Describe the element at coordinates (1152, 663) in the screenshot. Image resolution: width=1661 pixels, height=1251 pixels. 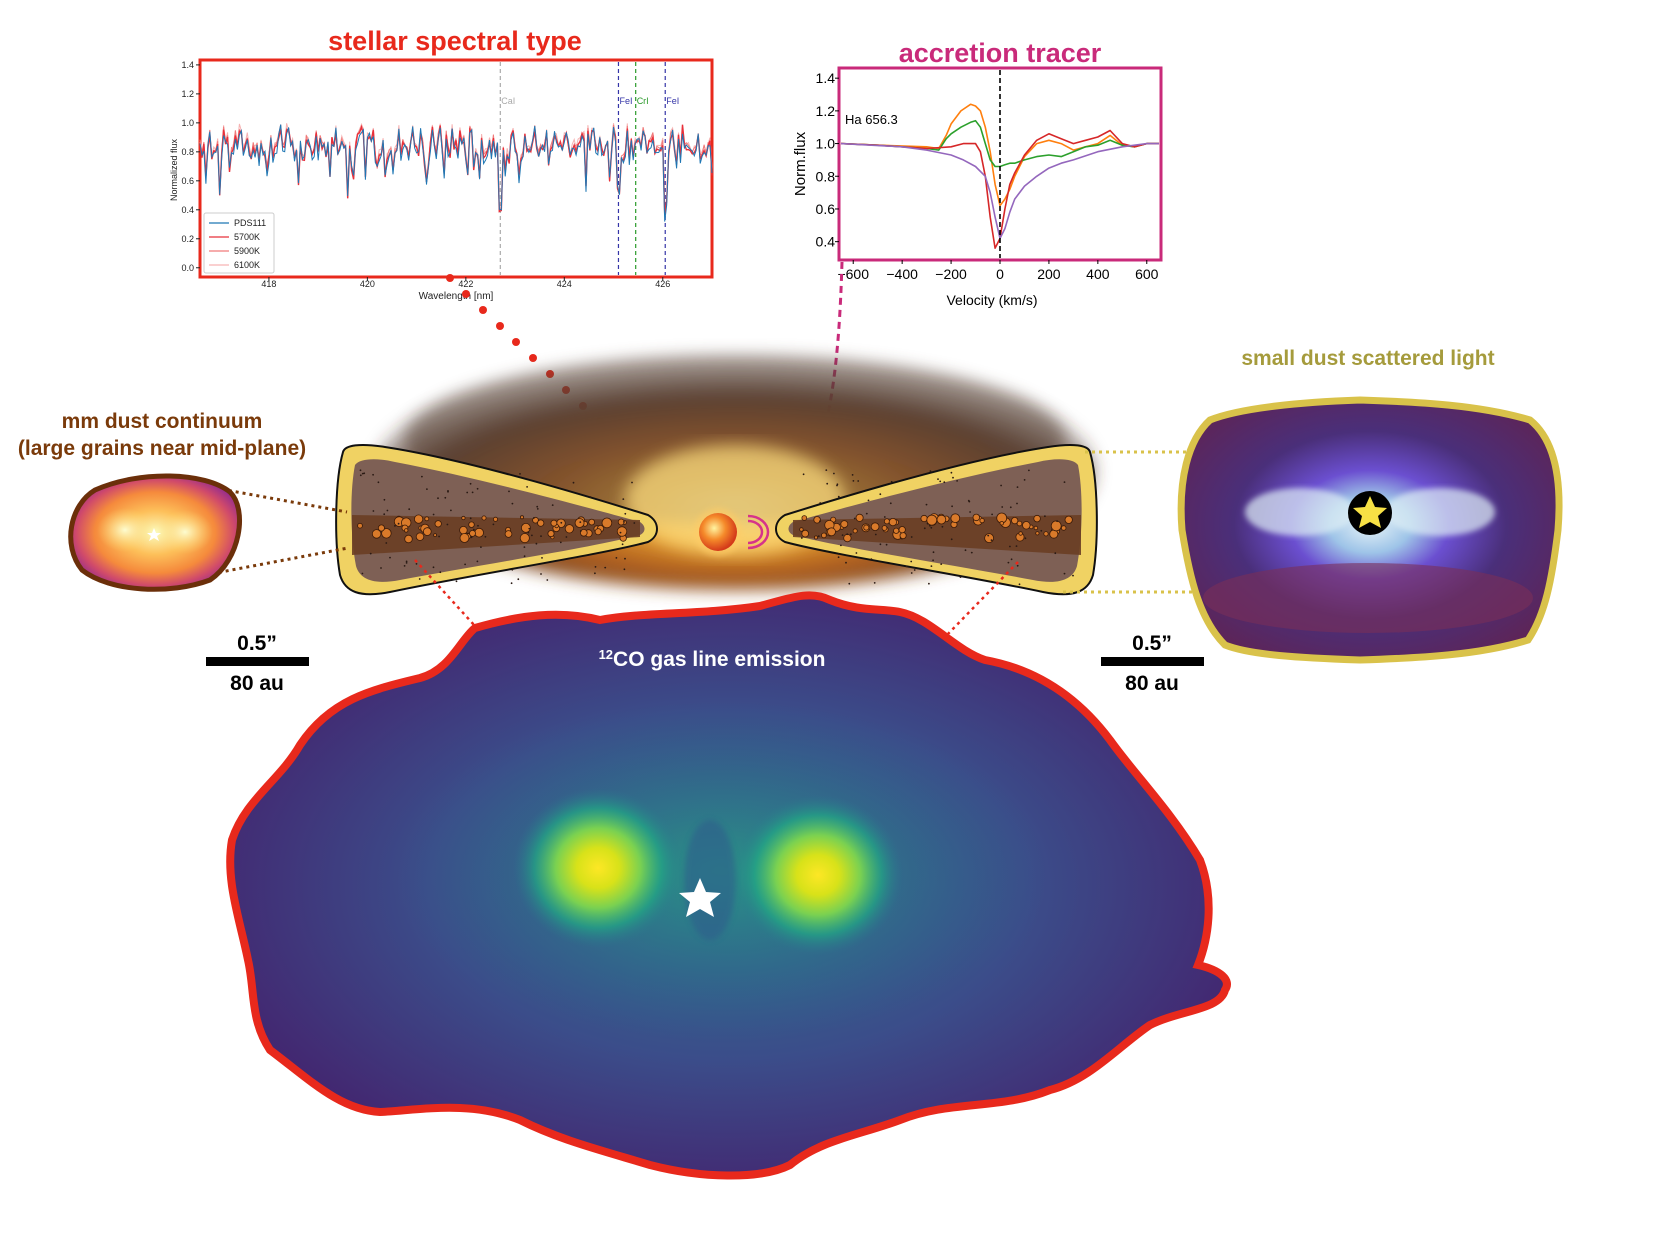
I see `scalebar-right: 0.5” 80 au` at that location.